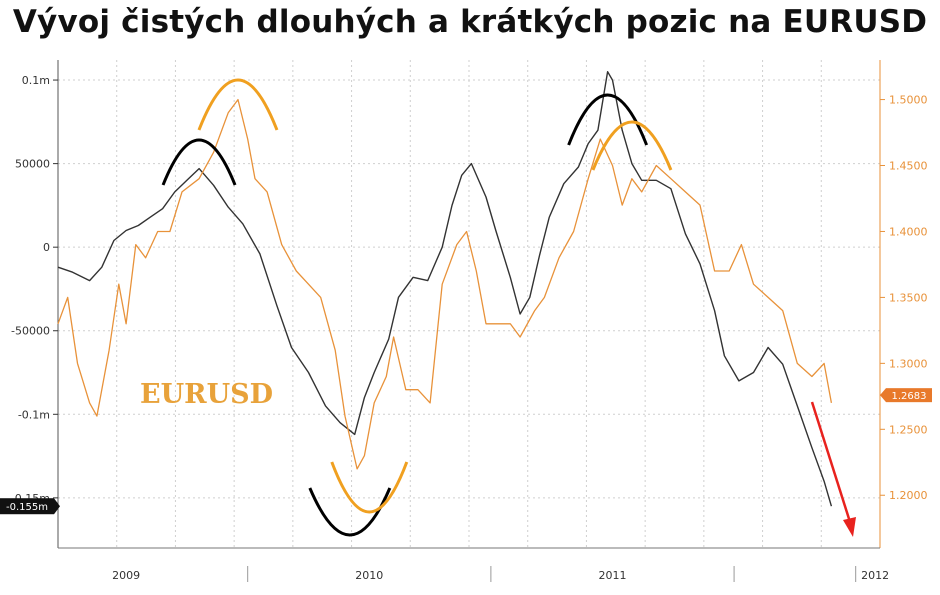 The image size is (940, 595). I want to click on right-tick-label: 1.3500, so click(908, 297).